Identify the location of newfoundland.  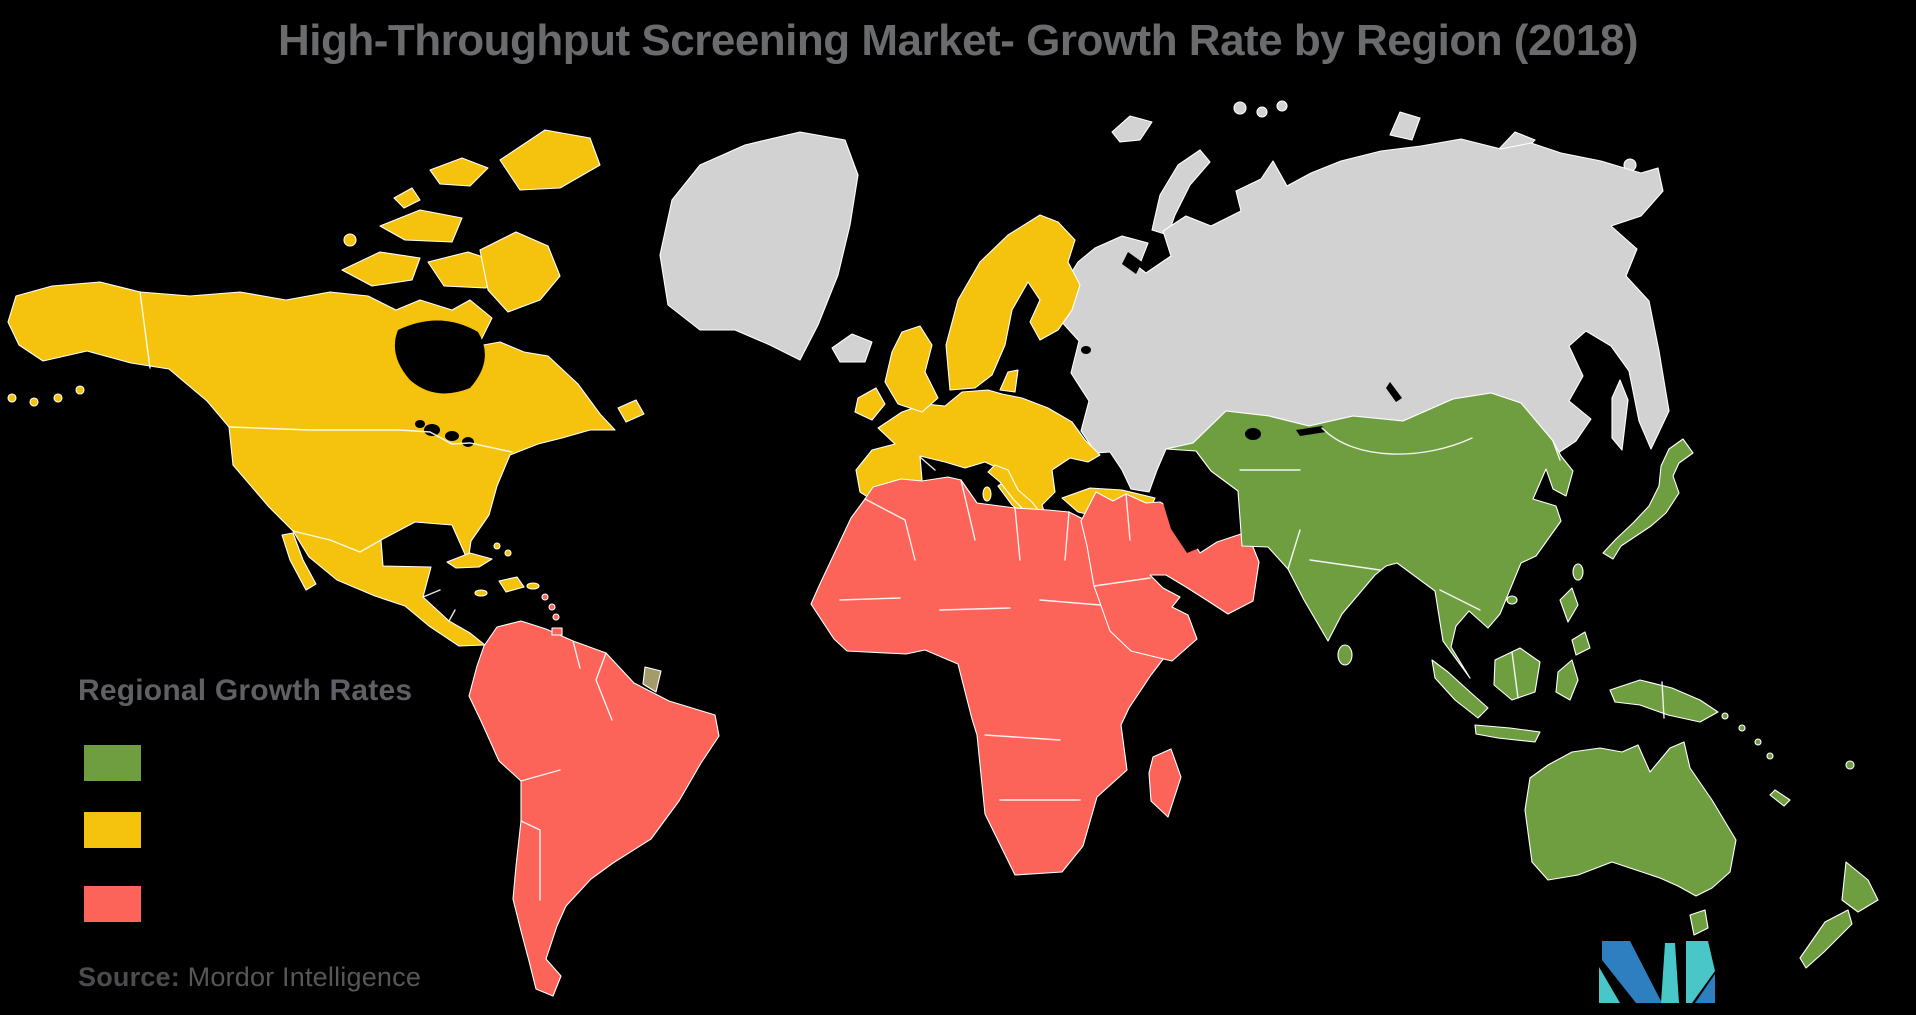
(631, 411).